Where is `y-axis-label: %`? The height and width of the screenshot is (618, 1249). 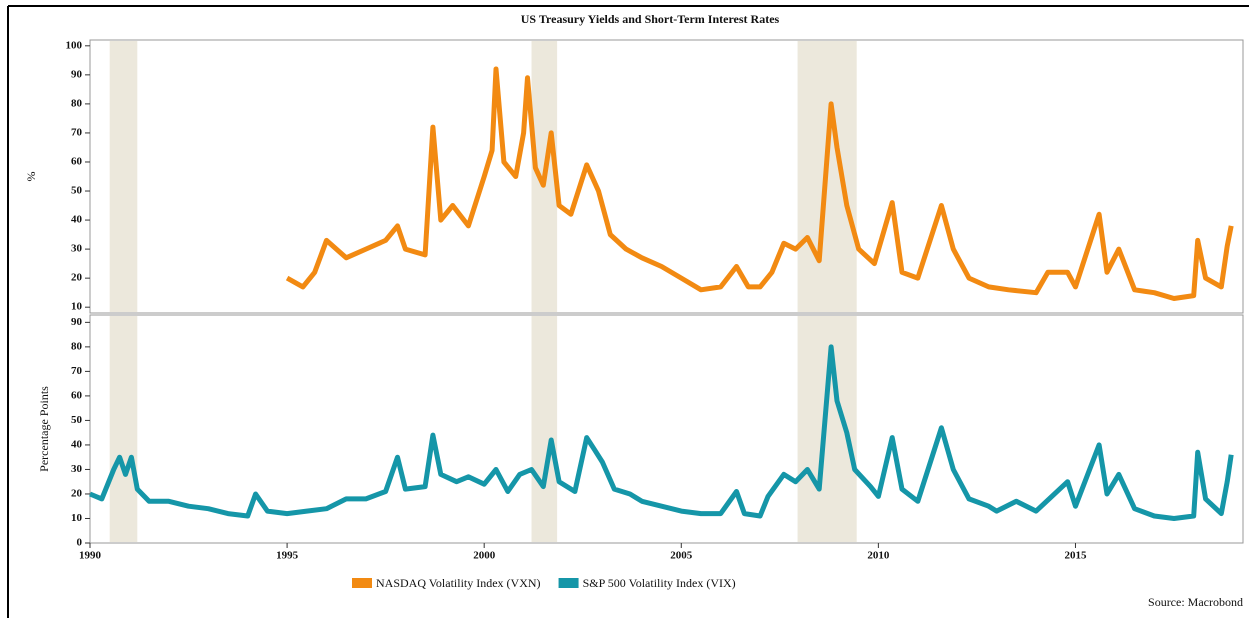 y-axis-label: % is located at coordinates (31, 177).